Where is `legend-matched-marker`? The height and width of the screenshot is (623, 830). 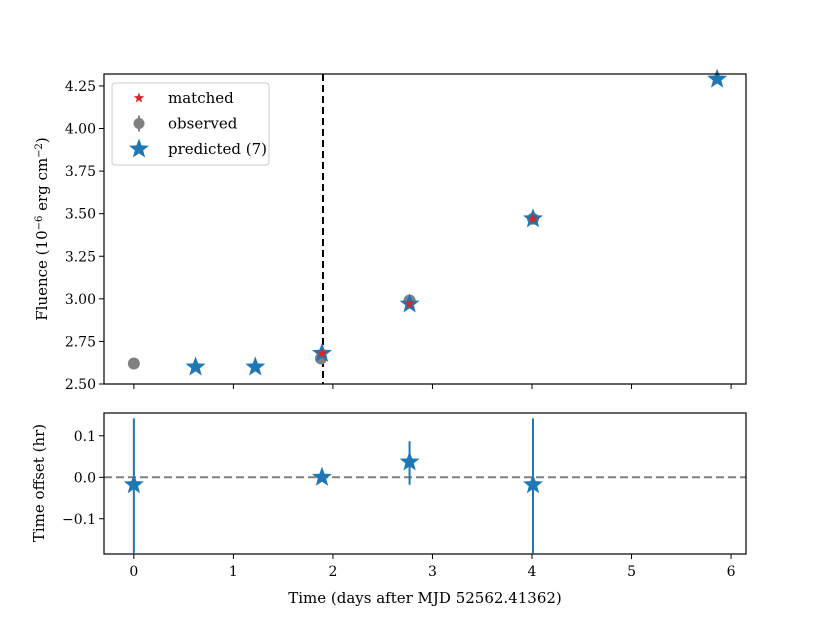 legend-matched-marker is located at coordinates (139, 97).